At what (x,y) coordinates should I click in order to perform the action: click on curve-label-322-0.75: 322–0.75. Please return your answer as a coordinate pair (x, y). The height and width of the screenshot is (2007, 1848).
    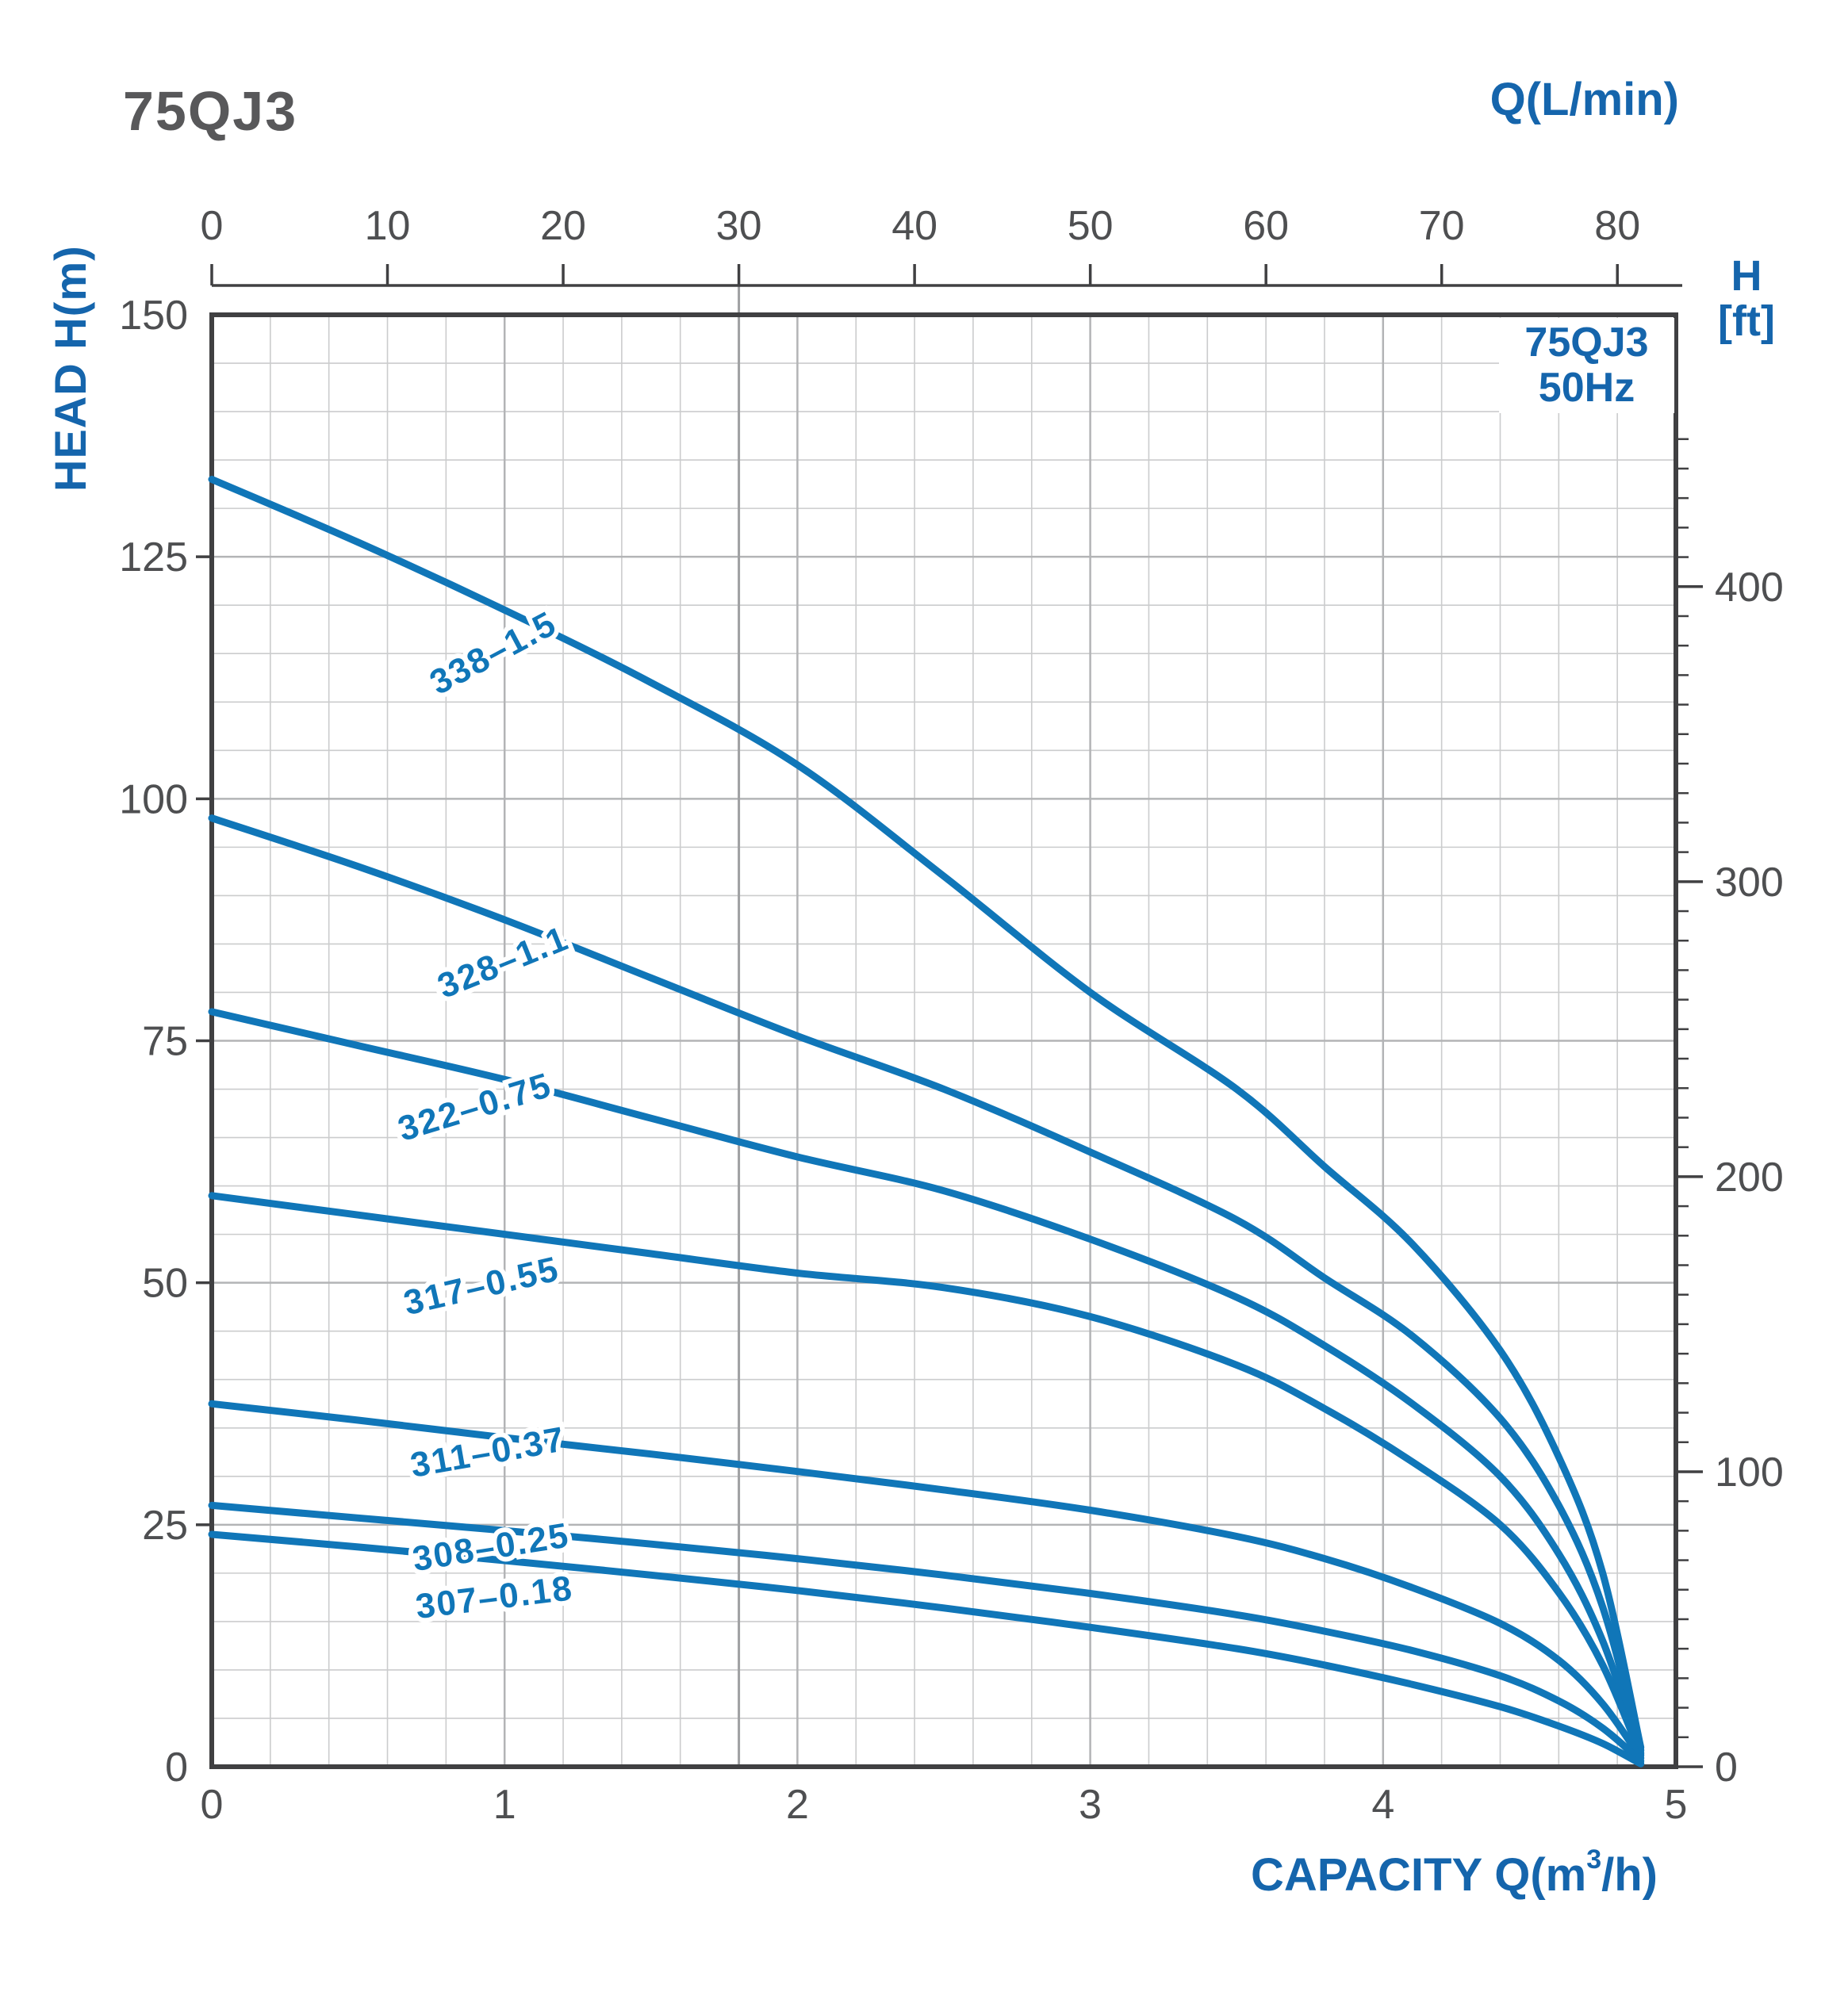
    Looking at the image, I should click on (474, 1107).